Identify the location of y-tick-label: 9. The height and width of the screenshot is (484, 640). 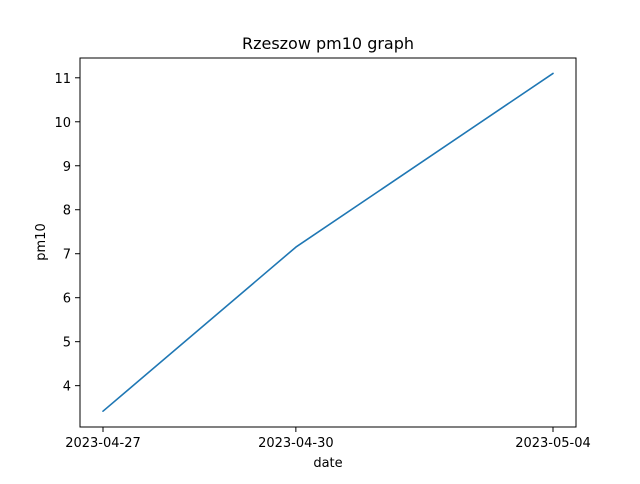
(67, 167).